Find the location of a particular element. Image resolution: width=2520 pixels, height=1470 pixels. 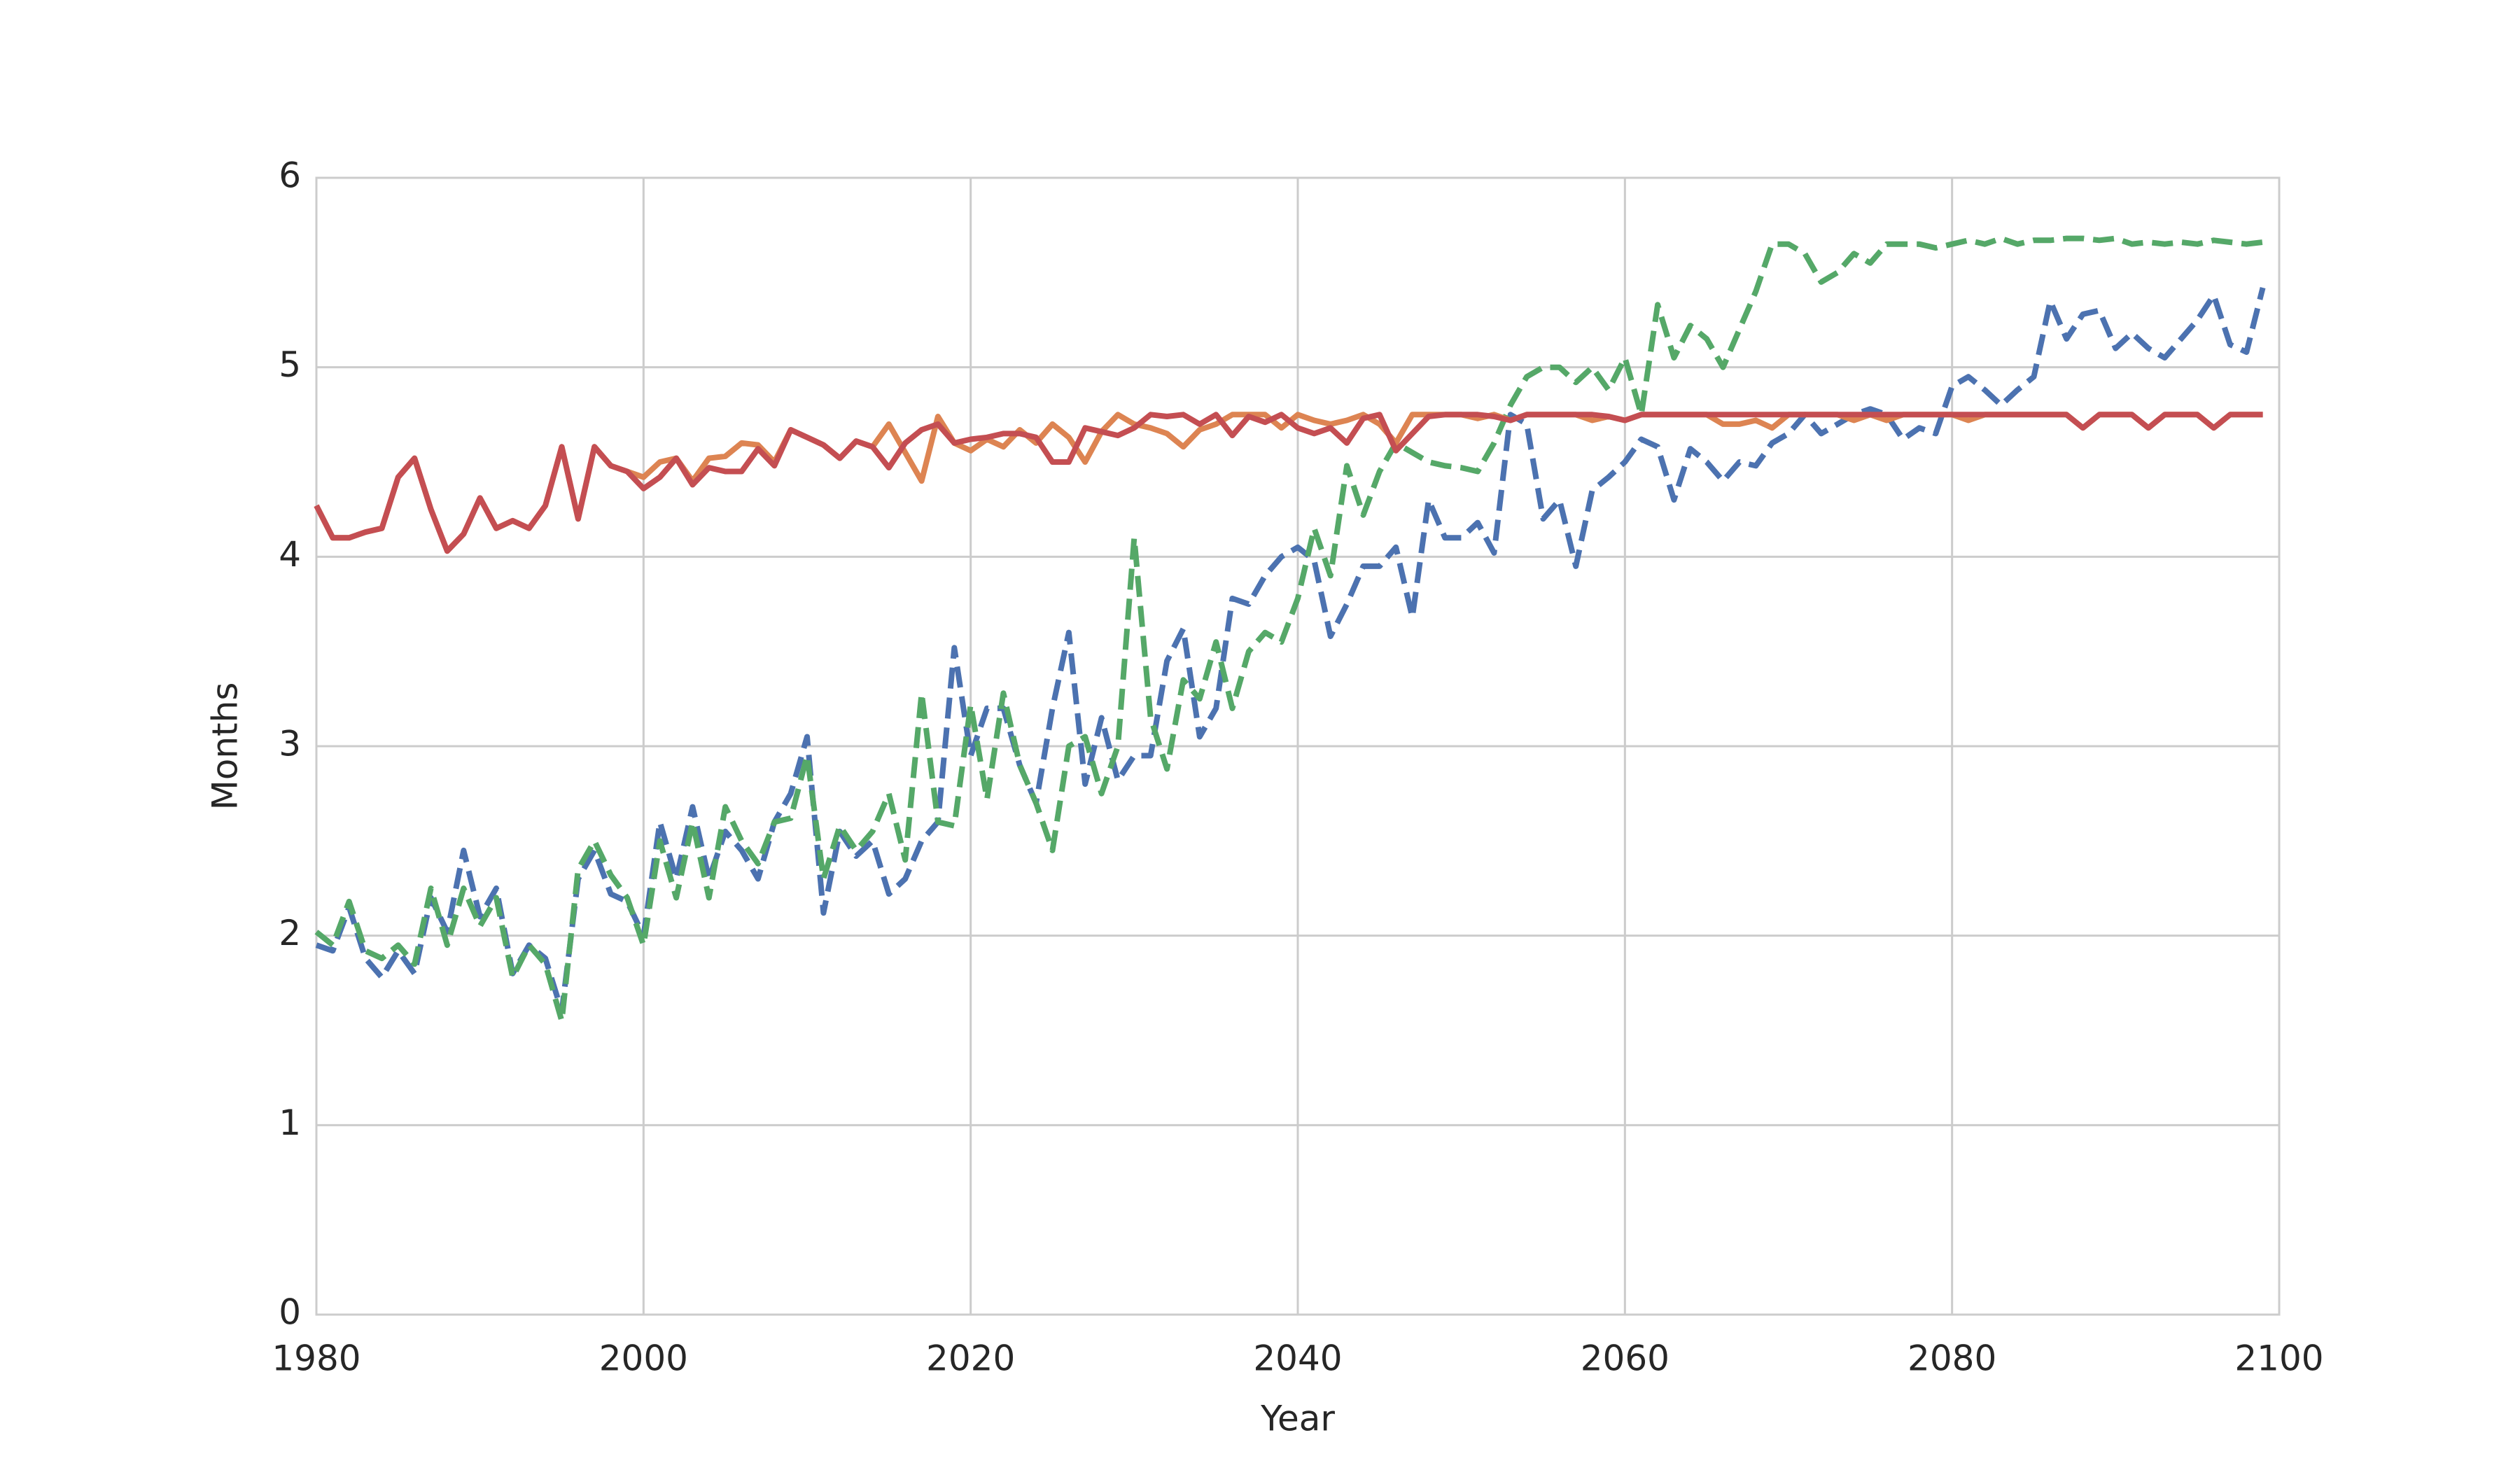

y-tick-label: 1 is located at coordinates (290, 1122).